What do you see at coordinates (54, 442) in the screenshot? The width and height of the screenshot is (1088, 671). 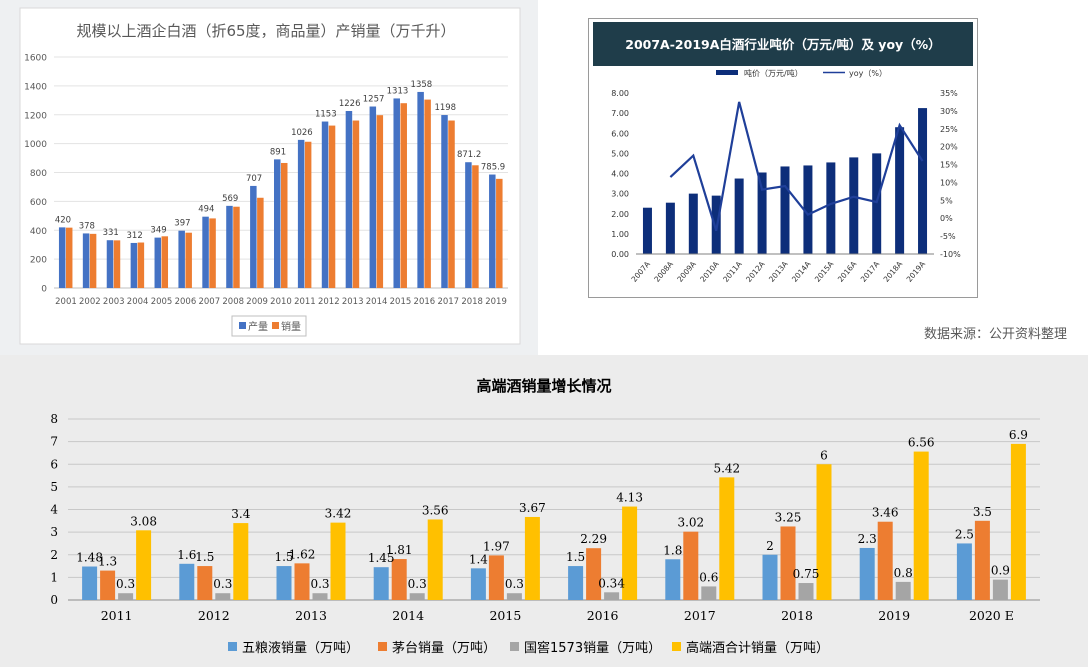 I see `chart3-y-tick-label: 7` at bounding box center [54, 442].